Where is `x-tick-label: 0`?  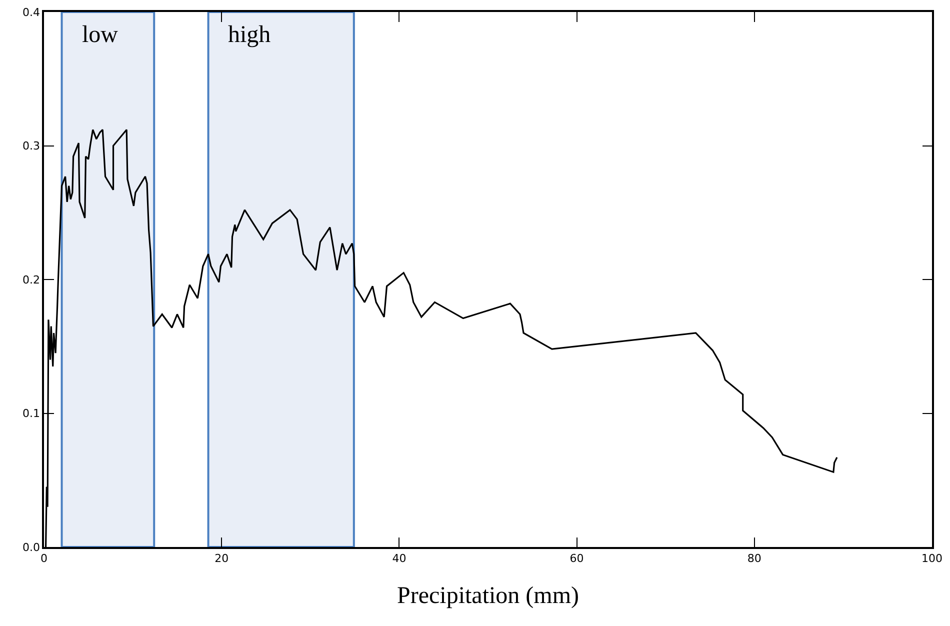
x-tick-label: 0 is located at coordinates (44, 558).